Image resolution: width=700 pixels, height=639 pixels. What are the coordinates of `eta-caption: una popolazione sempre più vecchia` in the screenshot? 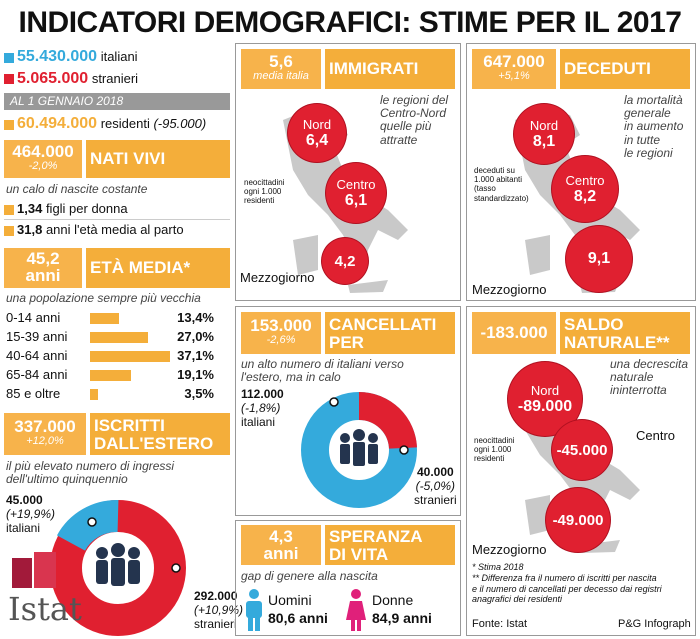 It's located at (103, 298).